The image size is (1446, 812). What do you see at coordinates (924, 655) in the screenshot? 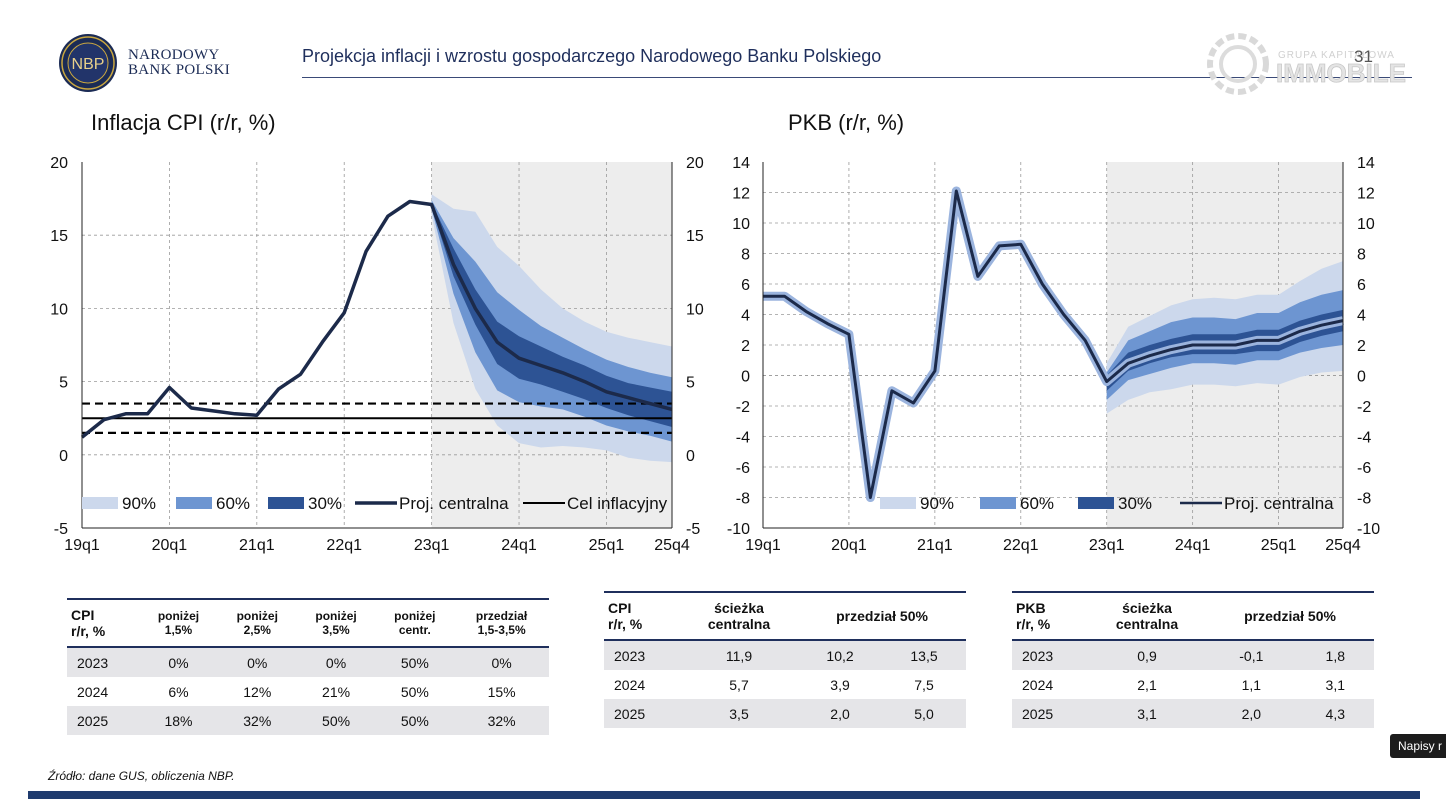
I see `table-cell: 13,5` at bounding box center [924, 655].